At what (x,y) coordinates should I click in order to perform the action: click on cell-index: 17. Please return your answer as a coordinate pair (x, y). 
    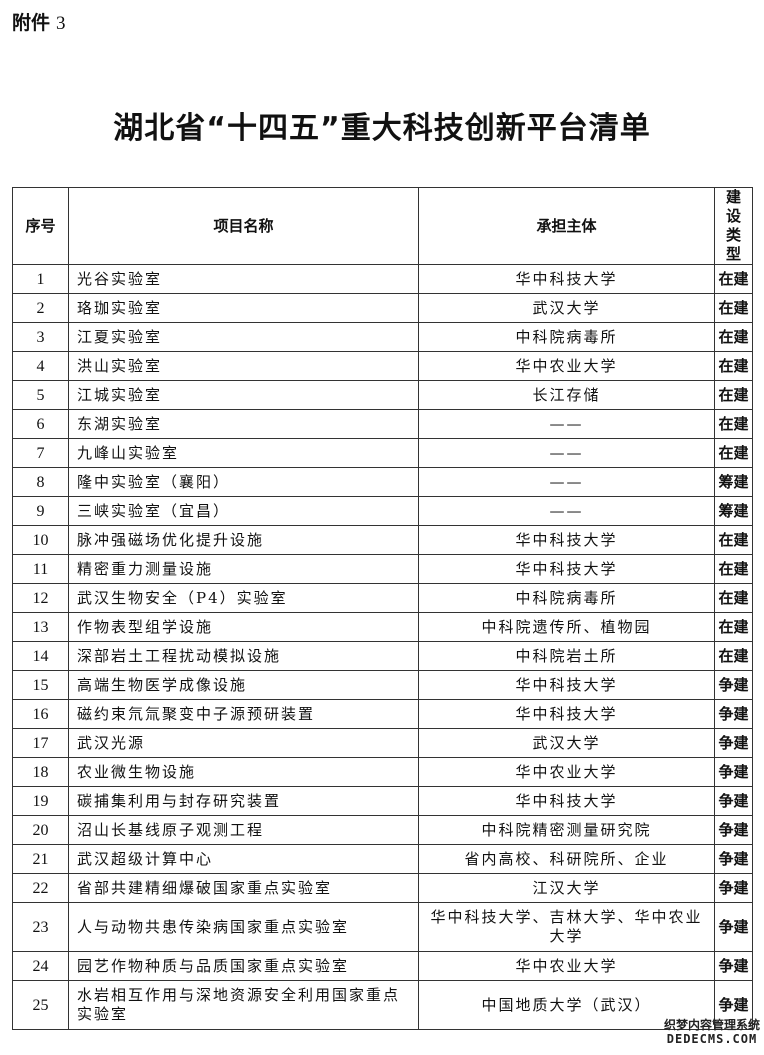
    Looking at the image, I should click on (40, 743).